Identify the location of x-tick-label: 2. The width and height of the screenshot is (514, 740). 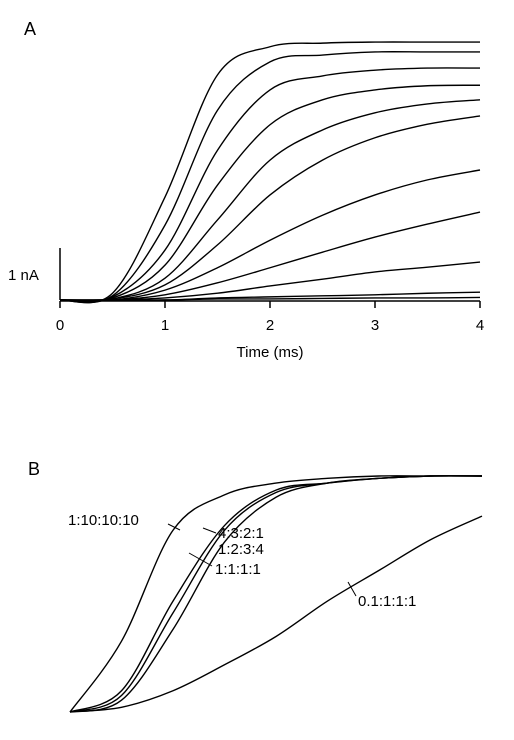
(270, 325).